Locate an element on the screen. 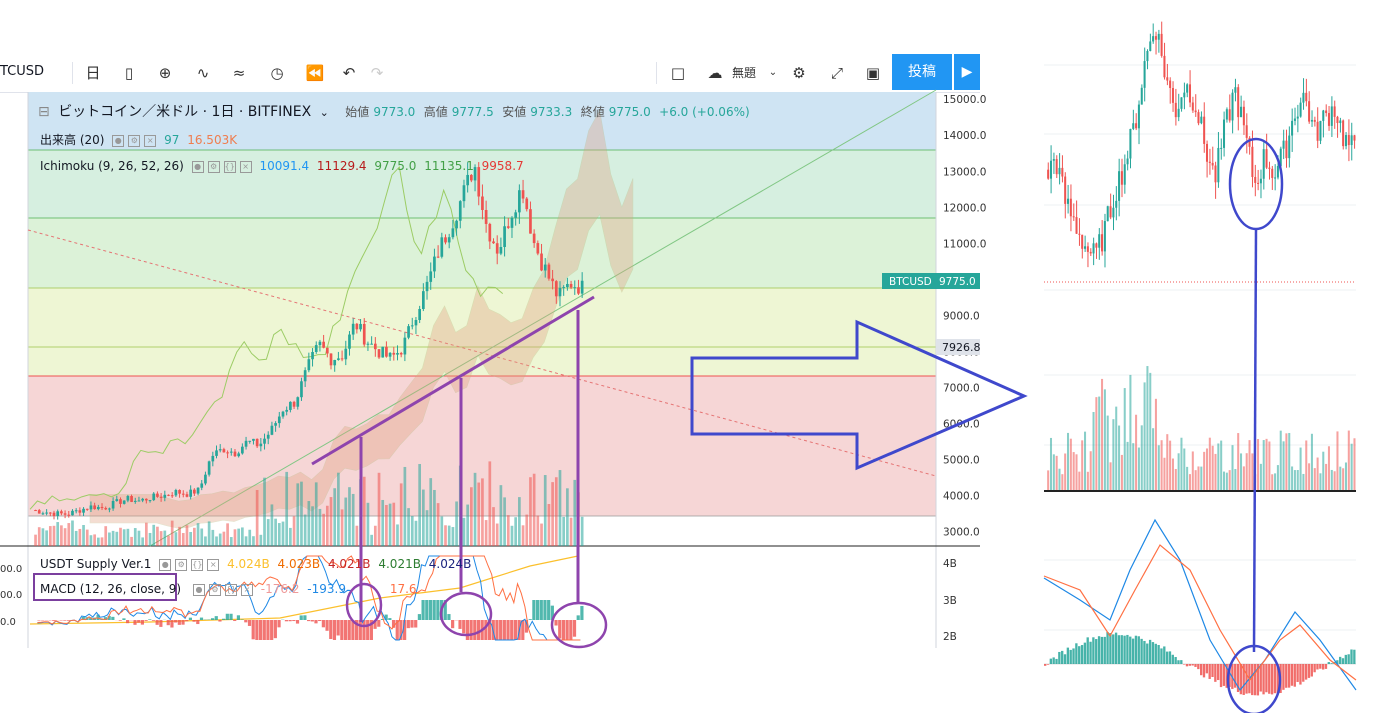 The image size is (1397, 713). lower-axis: 4B 3B 2B 00.0 00.0 0.0 is located at coordinates (478, 600).